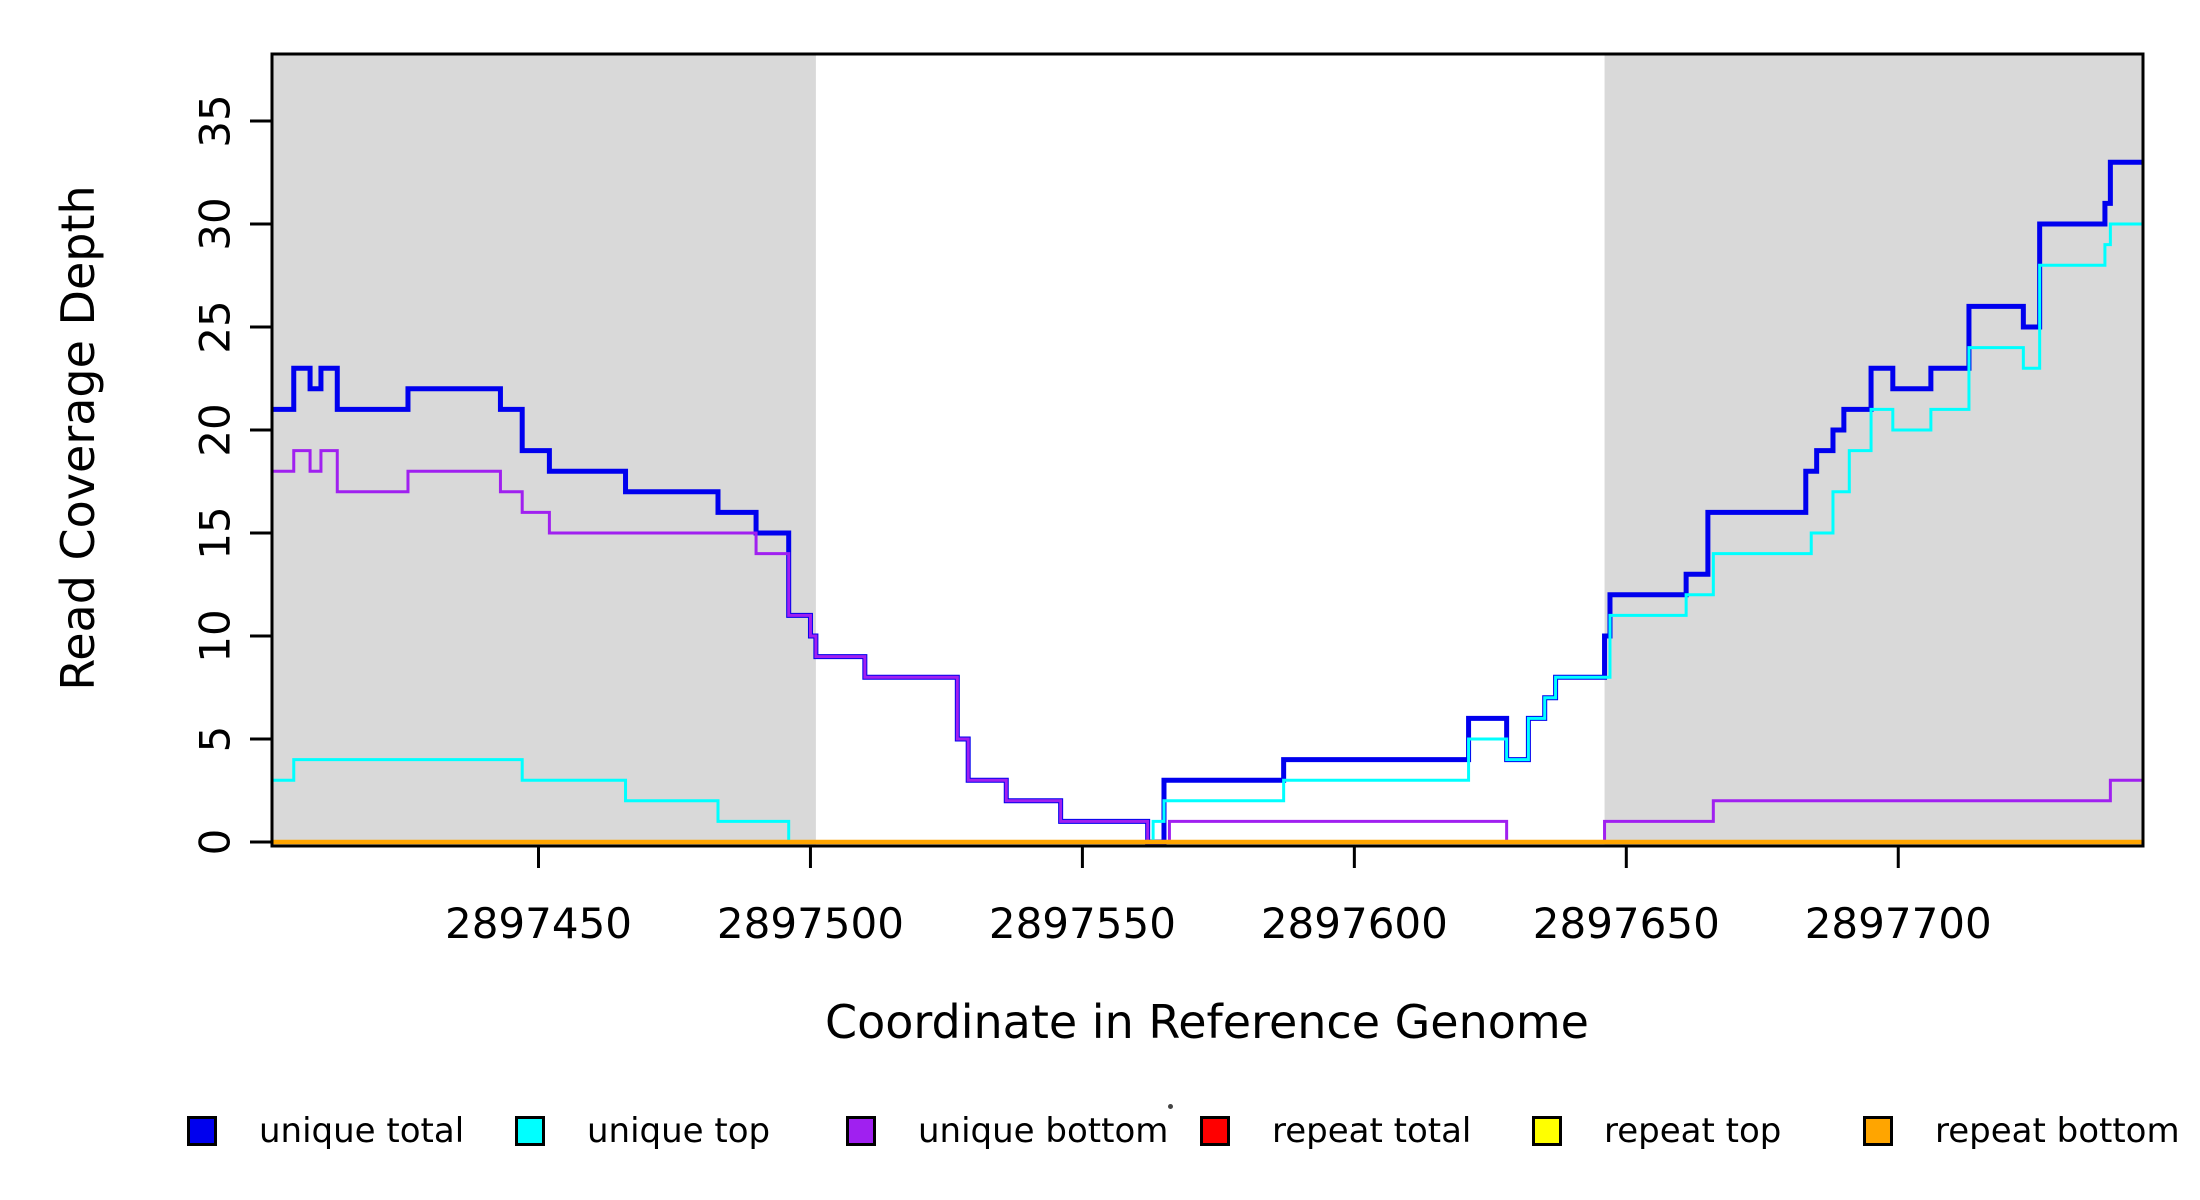 The width and height of the screenshot is (2200, 1200). I want to click on legend-item-repeat-bottom: repeat bottom, so click(2021, 1131).